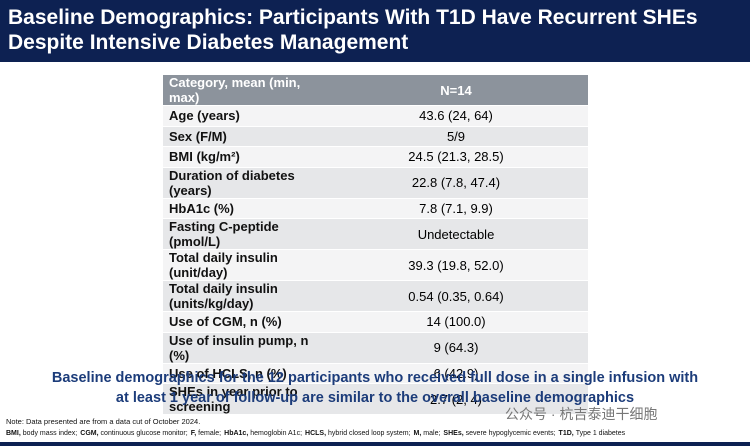  Describe the element at coordinates (417, 433) in the screenshot. I see `abbr-term: M,` at that location.